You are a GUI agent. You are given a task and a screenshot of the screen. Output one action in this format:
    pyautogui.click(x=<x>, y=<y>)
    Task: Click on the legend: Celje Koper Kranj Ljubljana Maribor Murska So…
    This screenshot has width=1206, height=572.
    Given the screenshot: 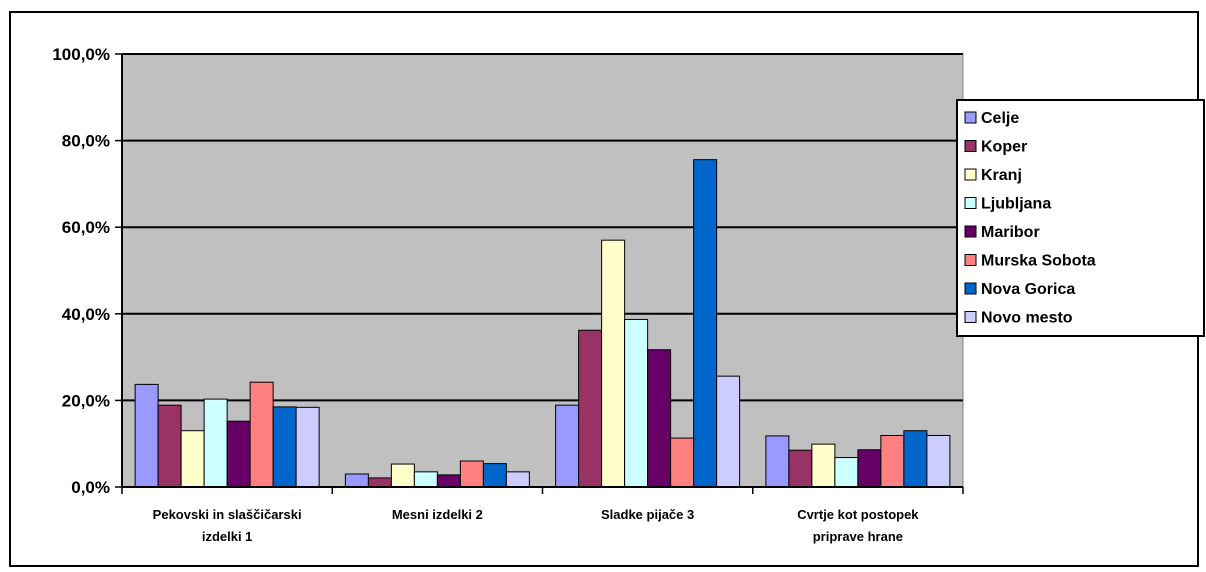 What is the action you would take?
    pyautogui.click(x=1080, y=218)
    